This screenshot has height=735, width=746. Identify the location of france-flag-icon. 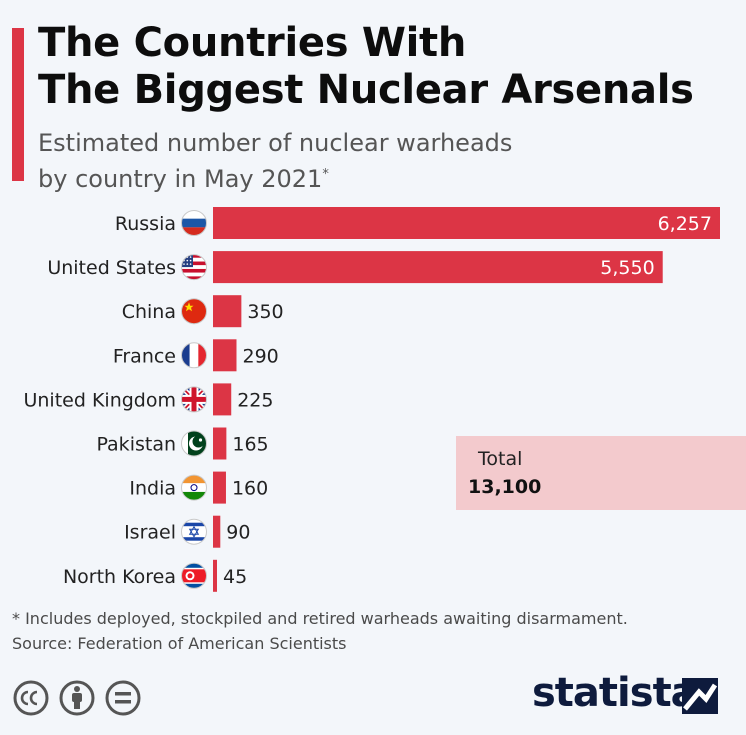
(194, 355).